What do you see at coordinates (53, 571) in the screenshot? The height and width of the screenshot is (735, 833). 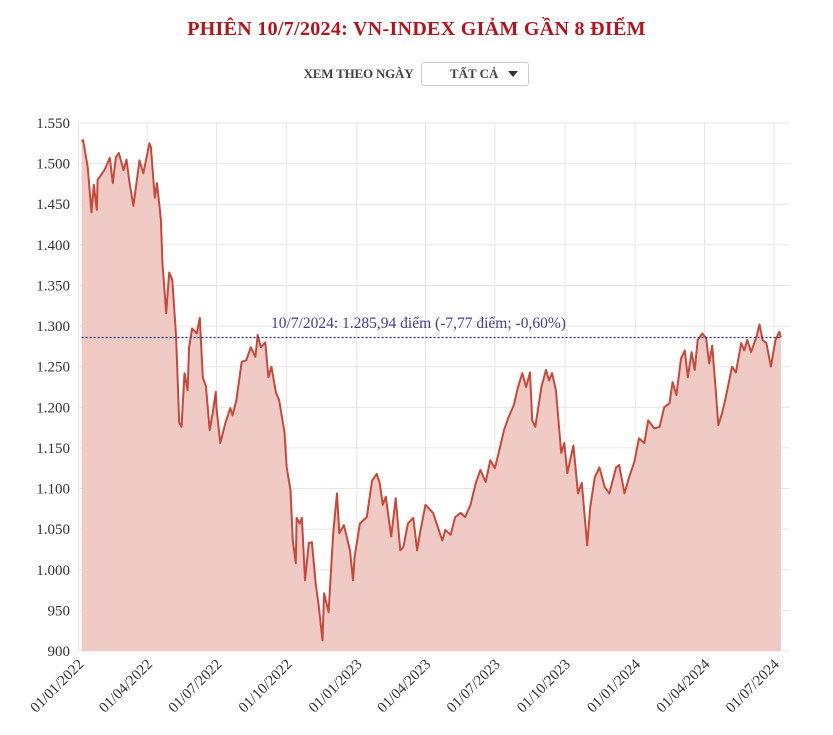 I see `y-tick-label: 1.000` at bounding box center [53, 571].